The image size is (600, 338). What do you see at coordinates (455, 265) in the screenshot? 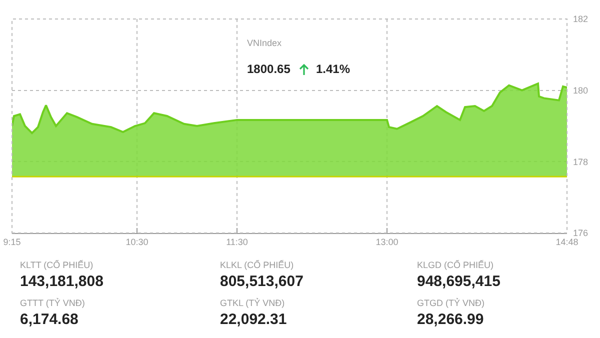
I see `text: KLGD (CỔ PHIẾU)` at bounding box center [455, 265].